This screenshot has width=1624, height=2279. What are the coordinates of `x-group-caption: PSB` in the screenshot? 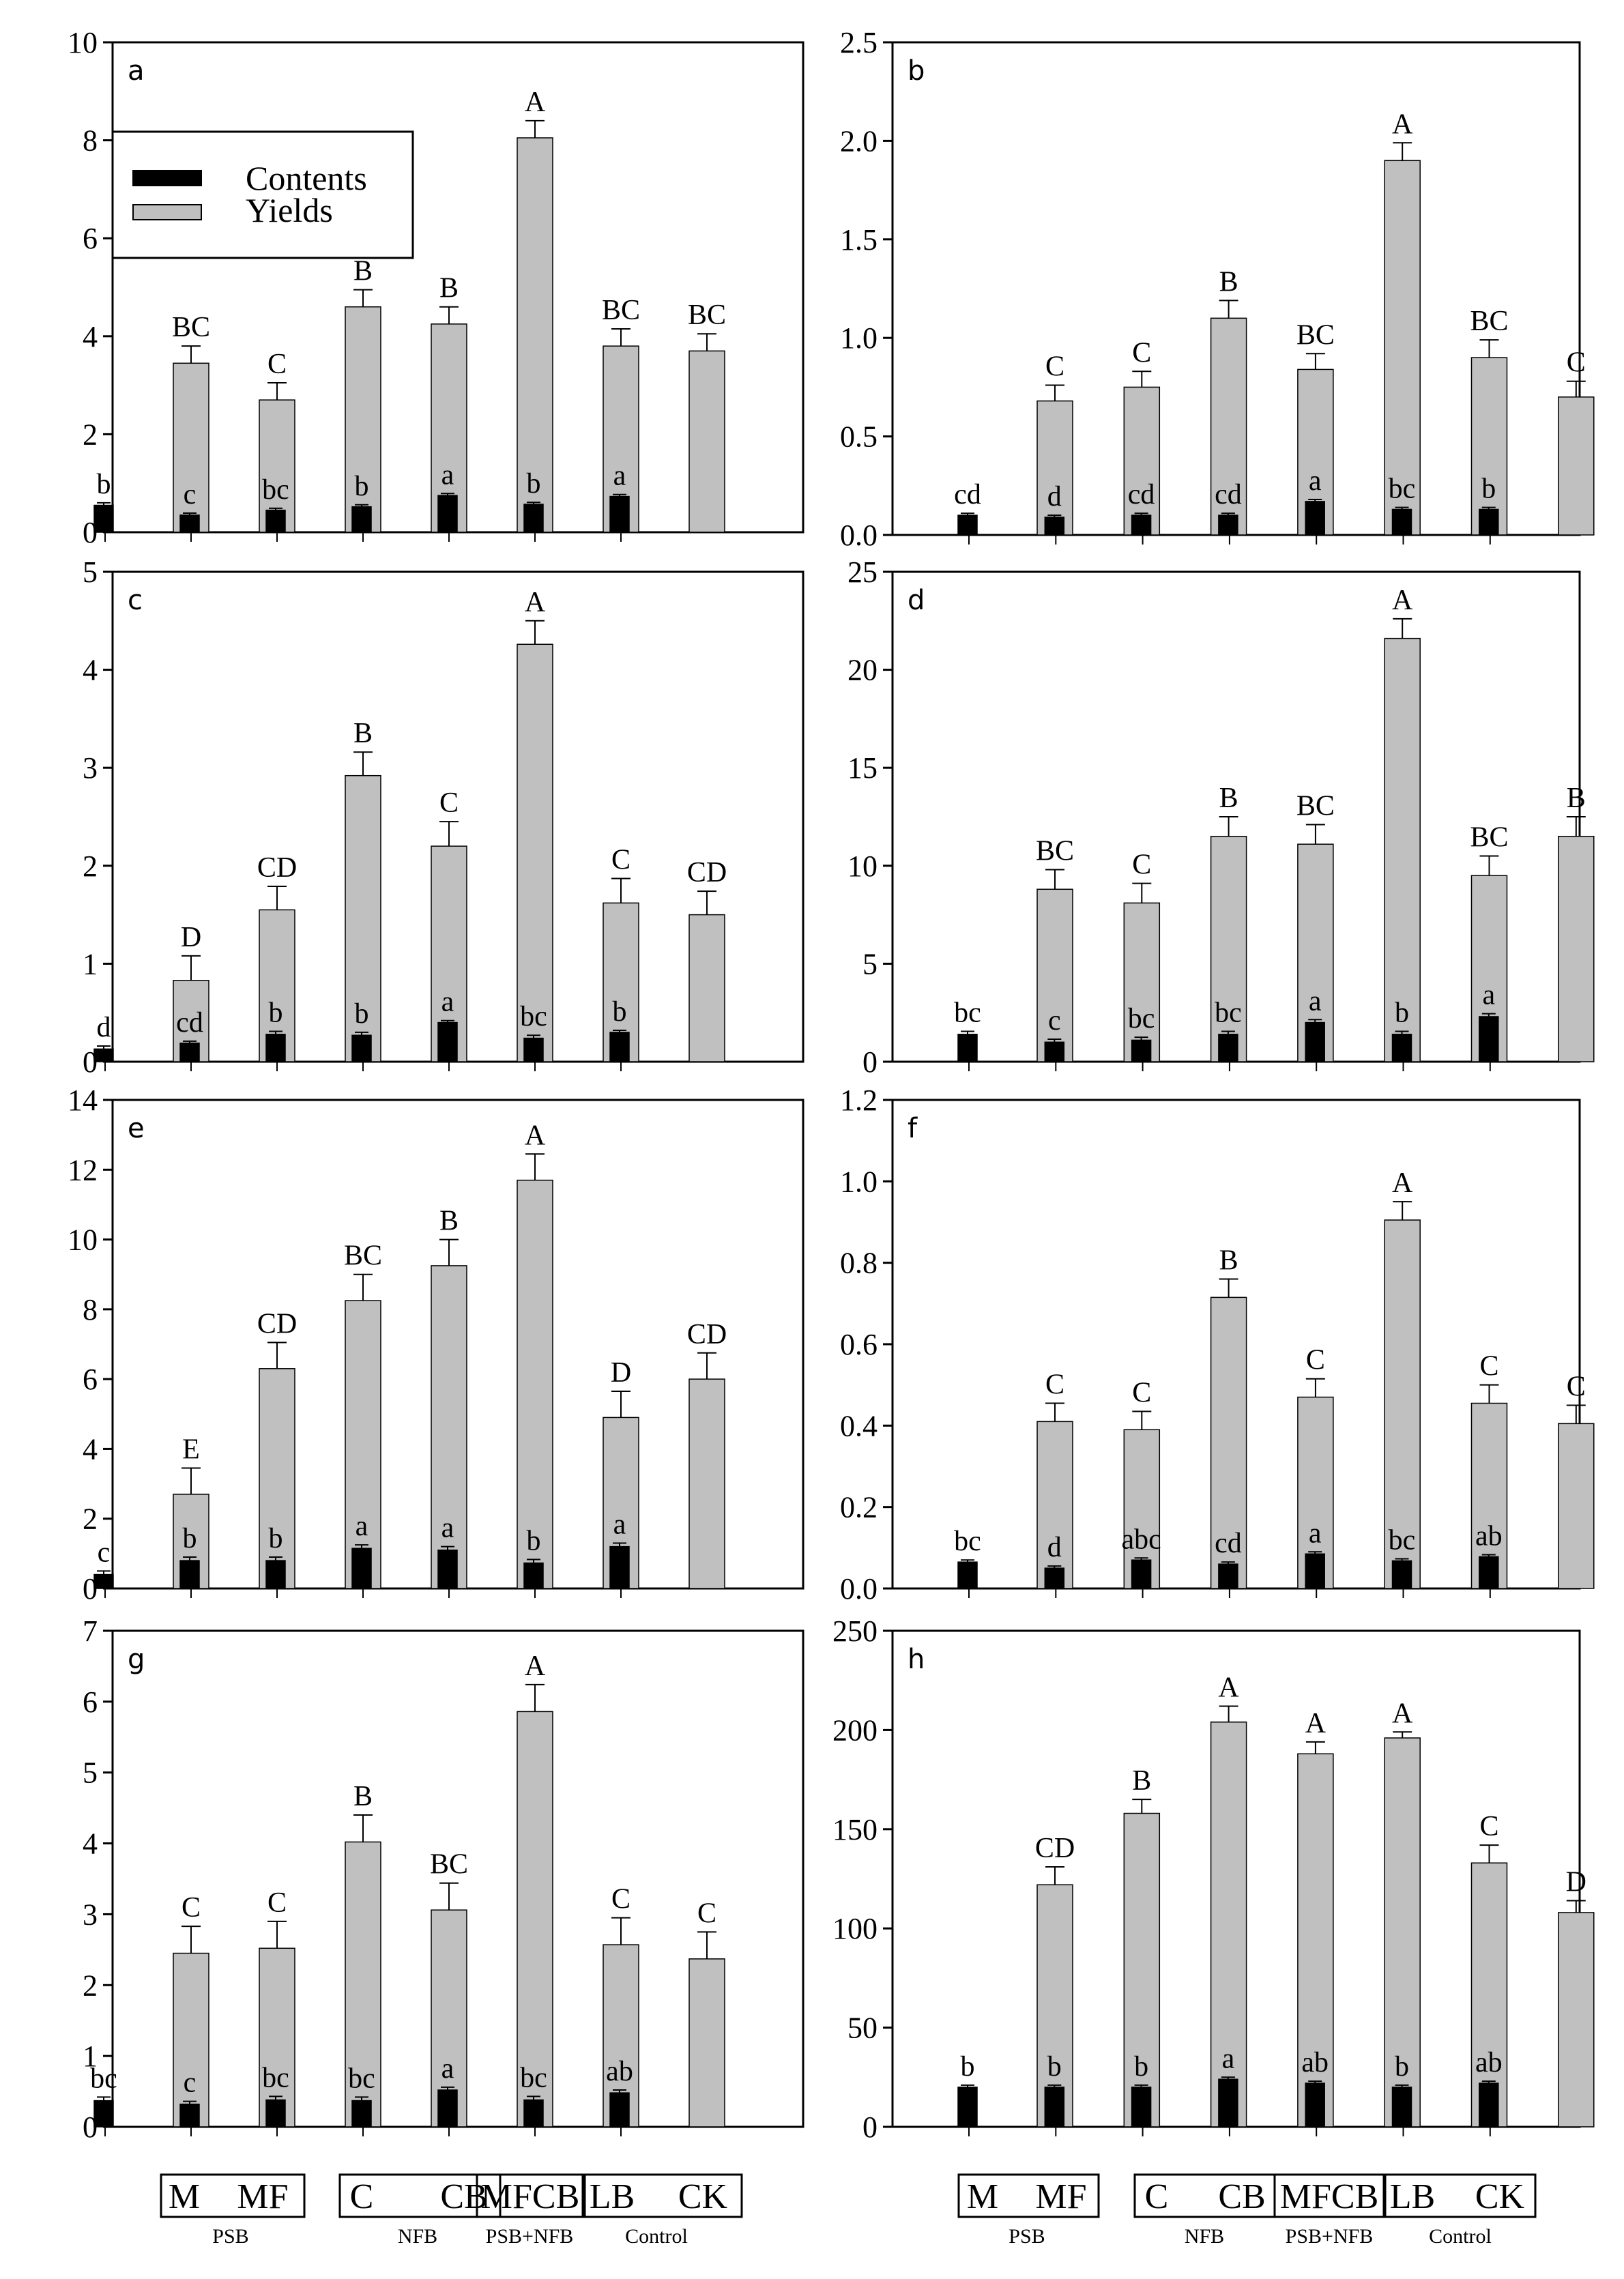 It's located at (1027, 2236).